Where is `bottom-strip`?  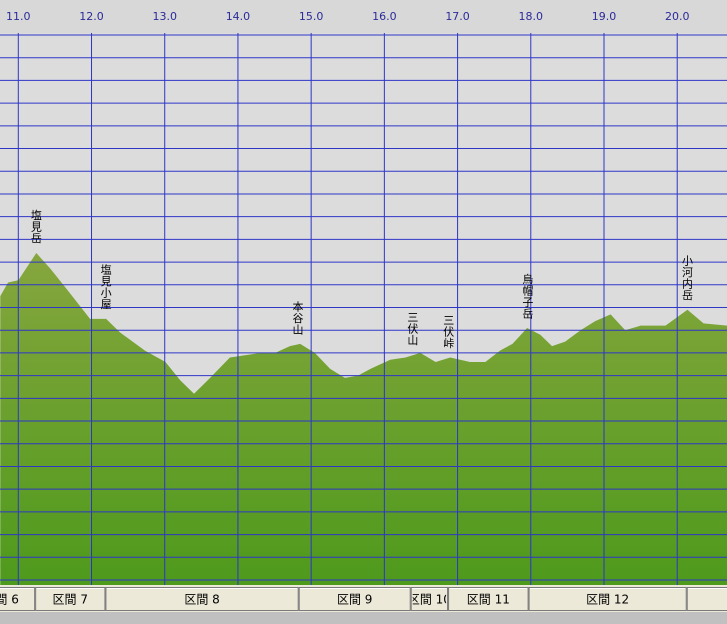 bottom-strip is located at coordinates (363, 618).